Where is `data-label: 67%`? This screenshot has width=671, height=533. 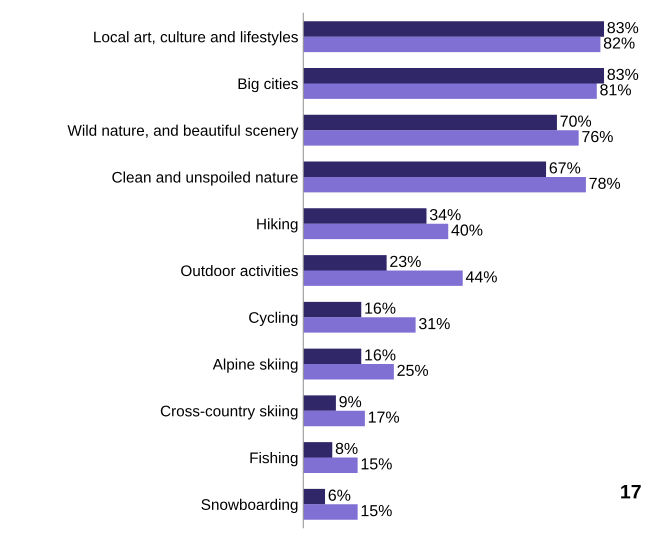 data-label: 67% is located at coordinates (565, 168).